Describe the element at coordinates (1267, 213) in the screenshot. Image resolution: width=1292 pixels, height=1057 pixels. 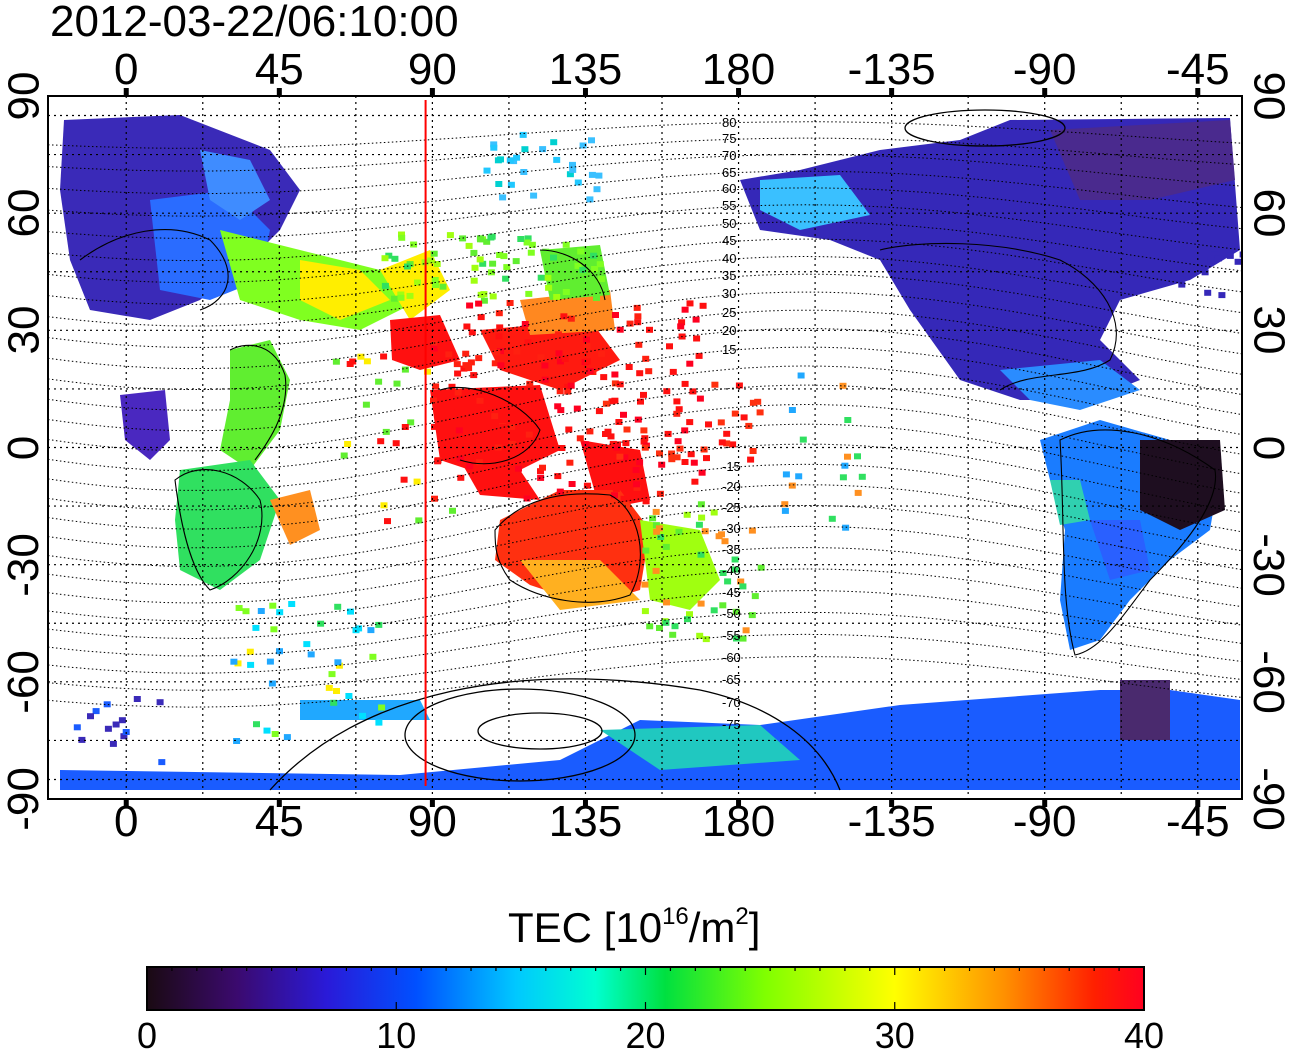
I see `lat-tick-label-right: 60` at that location.